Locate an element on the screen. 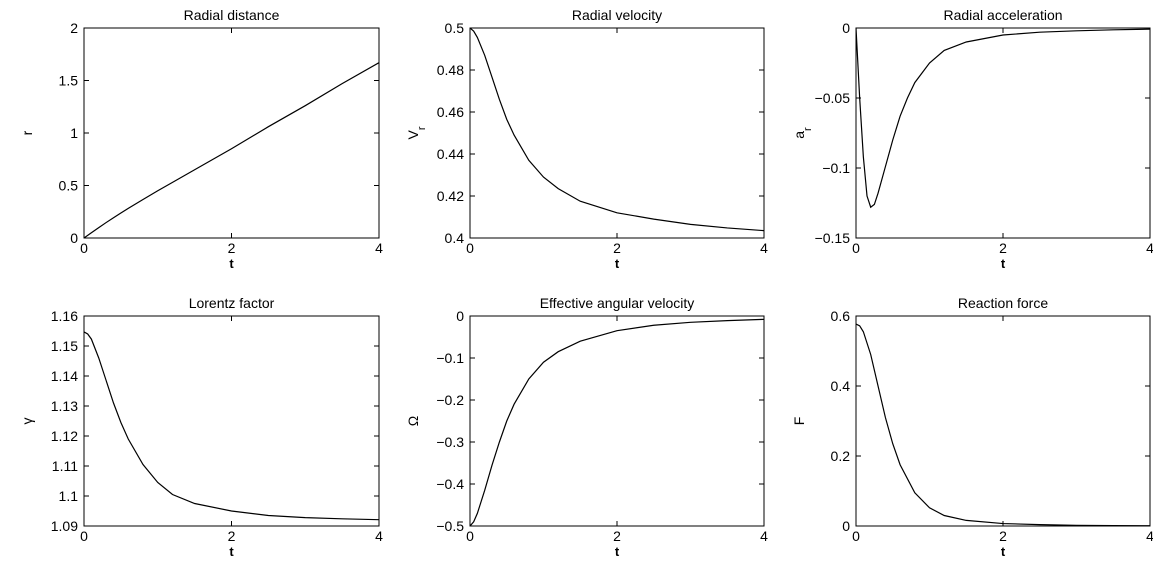  y-tick-label: 1.16 is located at coordinates (64, 316).